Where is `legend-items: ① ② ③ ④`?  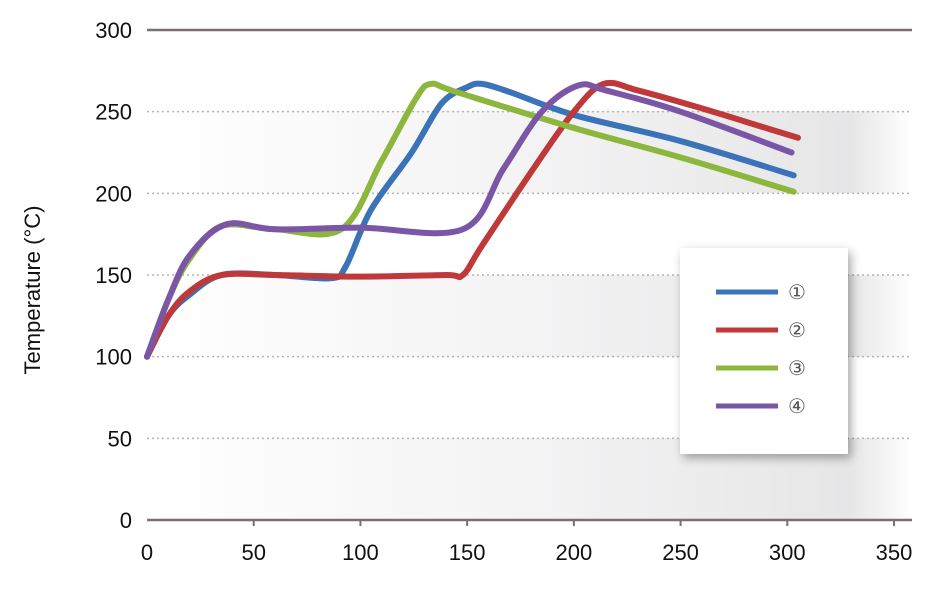 legend-items: ① ② ③ ④ is located at coordinates (761, 350).